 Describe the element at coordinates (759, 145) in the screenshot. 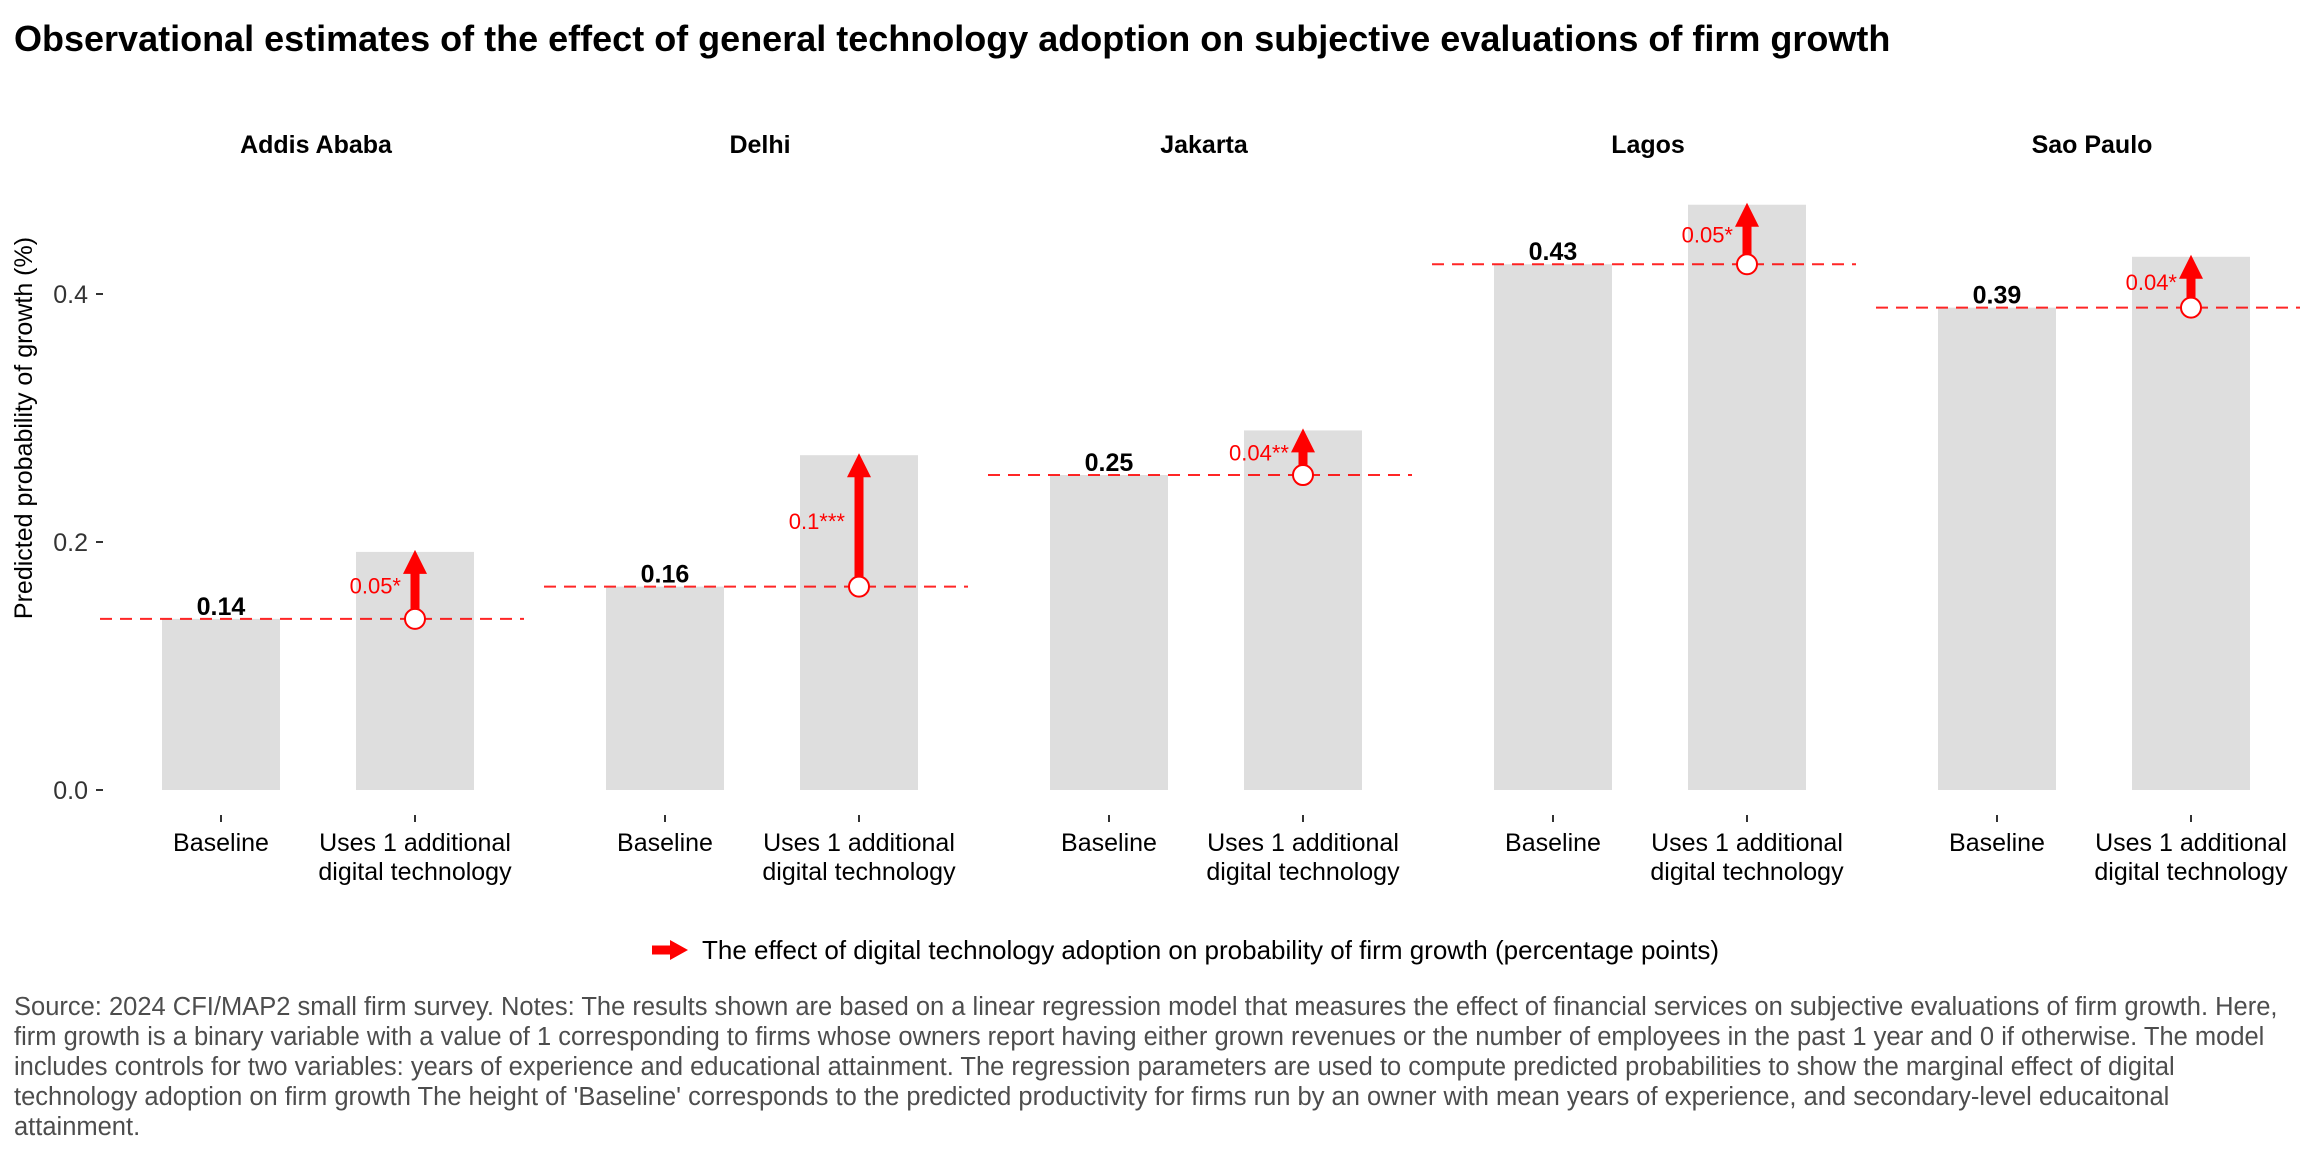

I see `panel-title: Delhi` at that location.